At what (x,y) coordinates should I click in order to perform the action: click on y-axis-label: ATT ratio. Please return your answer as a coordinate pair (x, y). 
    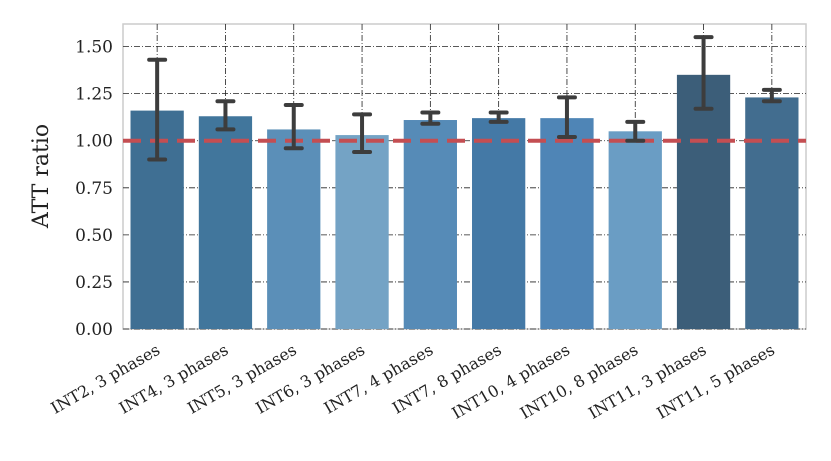
    Looking at the image, I should click on (41, 176).